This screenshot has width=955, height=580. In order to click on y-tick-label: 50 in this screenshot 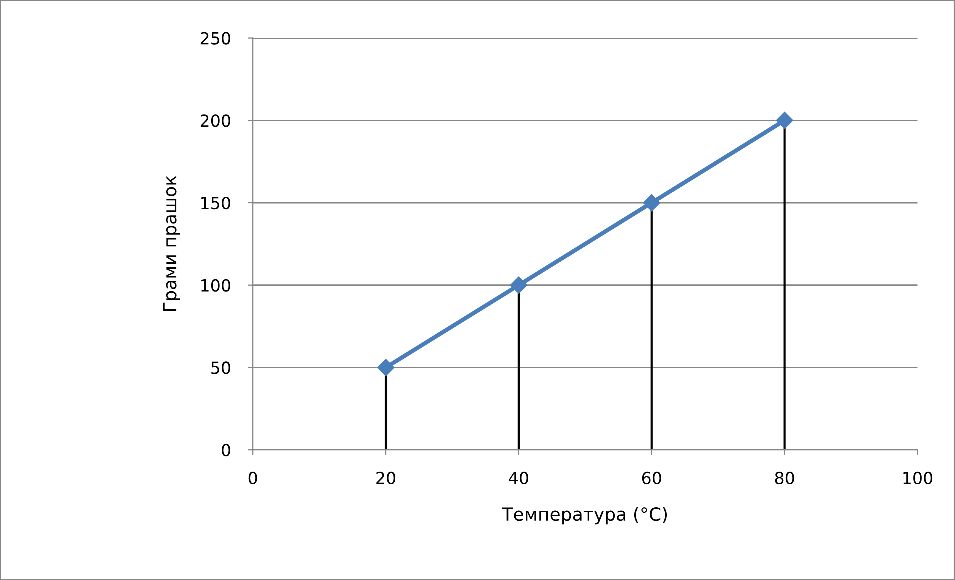, I will do `click(221, 368)`.